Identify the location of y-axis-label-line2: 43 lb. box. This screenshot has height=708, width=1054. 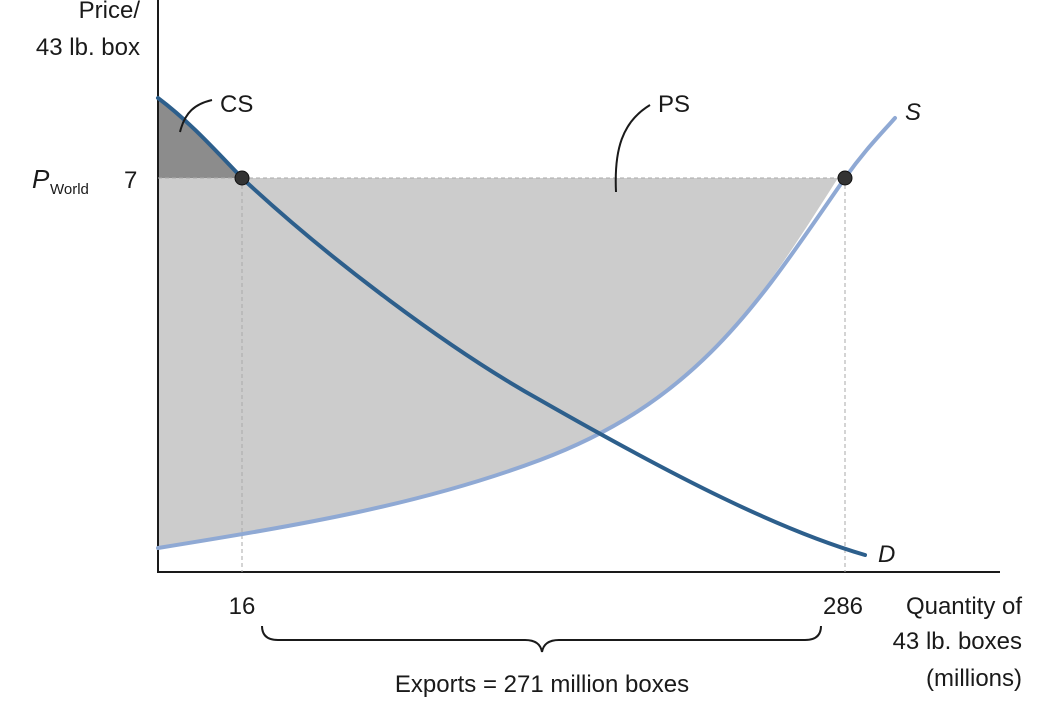
(88, 47).